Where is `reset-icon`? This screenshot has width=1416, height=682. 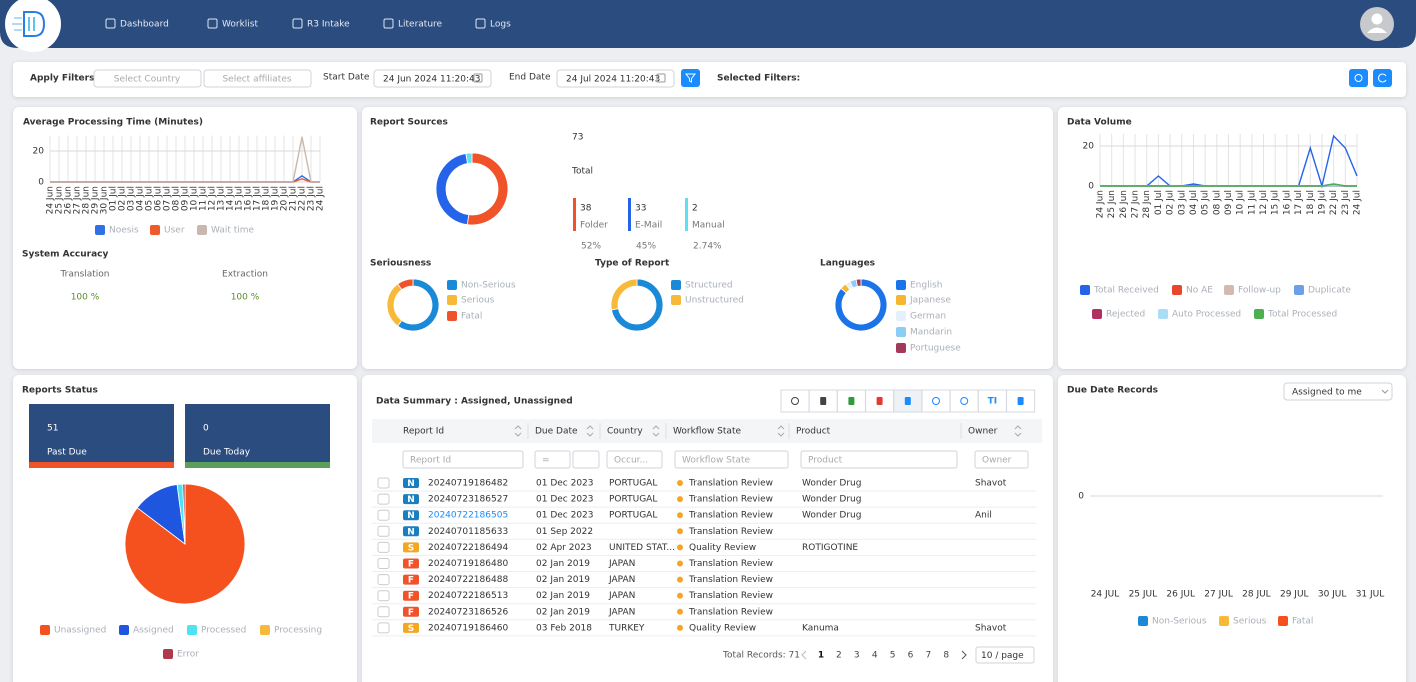 reset-icon is located at coordinates (1382, 78).